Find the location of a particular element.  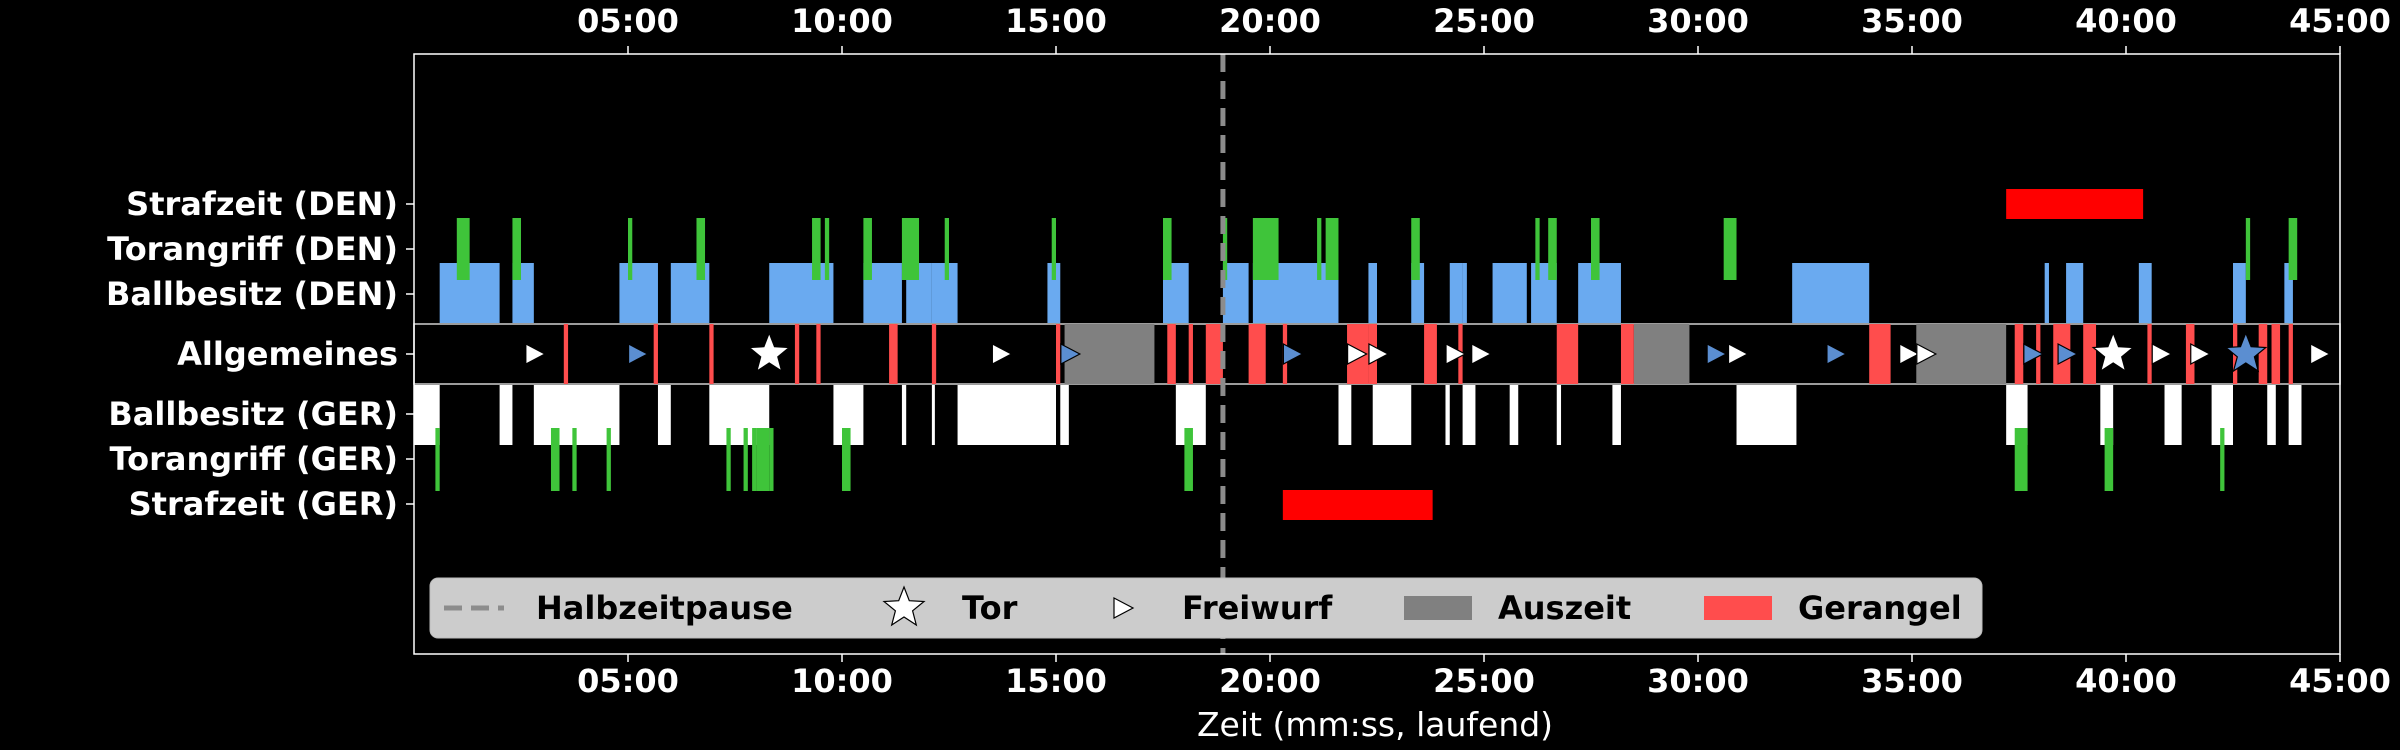

legend-label: Tor is located at coordinates (990, 608).